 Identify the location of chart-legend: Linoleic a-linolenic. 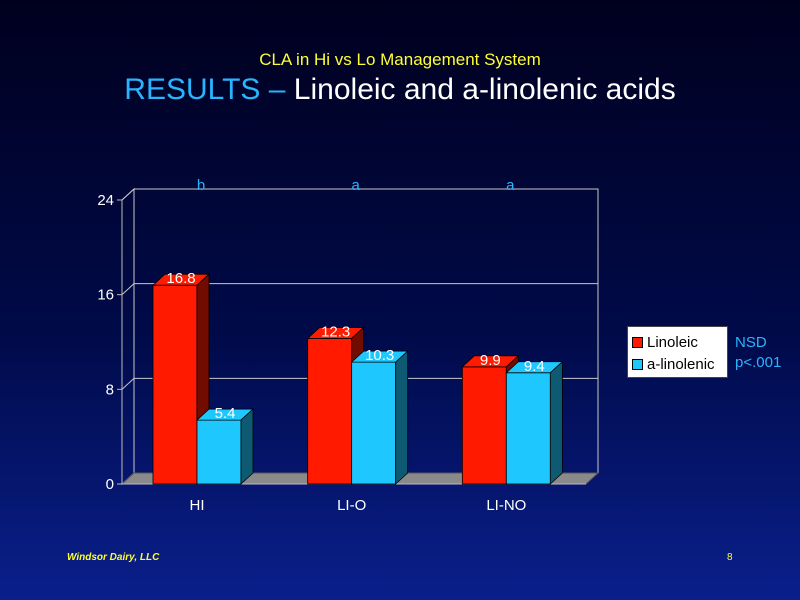
(677, 352).